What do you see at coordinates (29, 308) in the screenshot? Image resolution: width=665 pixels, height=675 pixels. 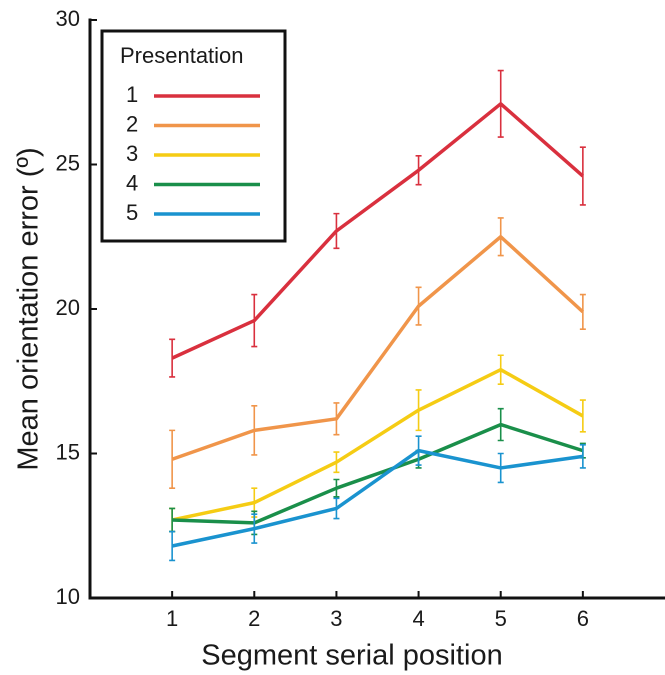 I see `y-axis-title: Mean orientation error (º)` at bounding box center [29, 308].